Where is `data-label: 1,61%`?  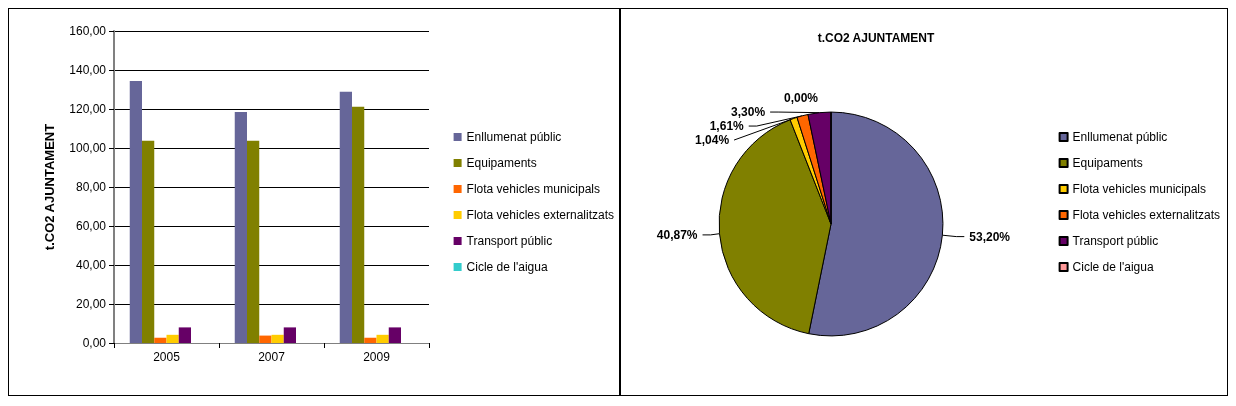
data-label: 1,61% is located at coordinates (727, 126).